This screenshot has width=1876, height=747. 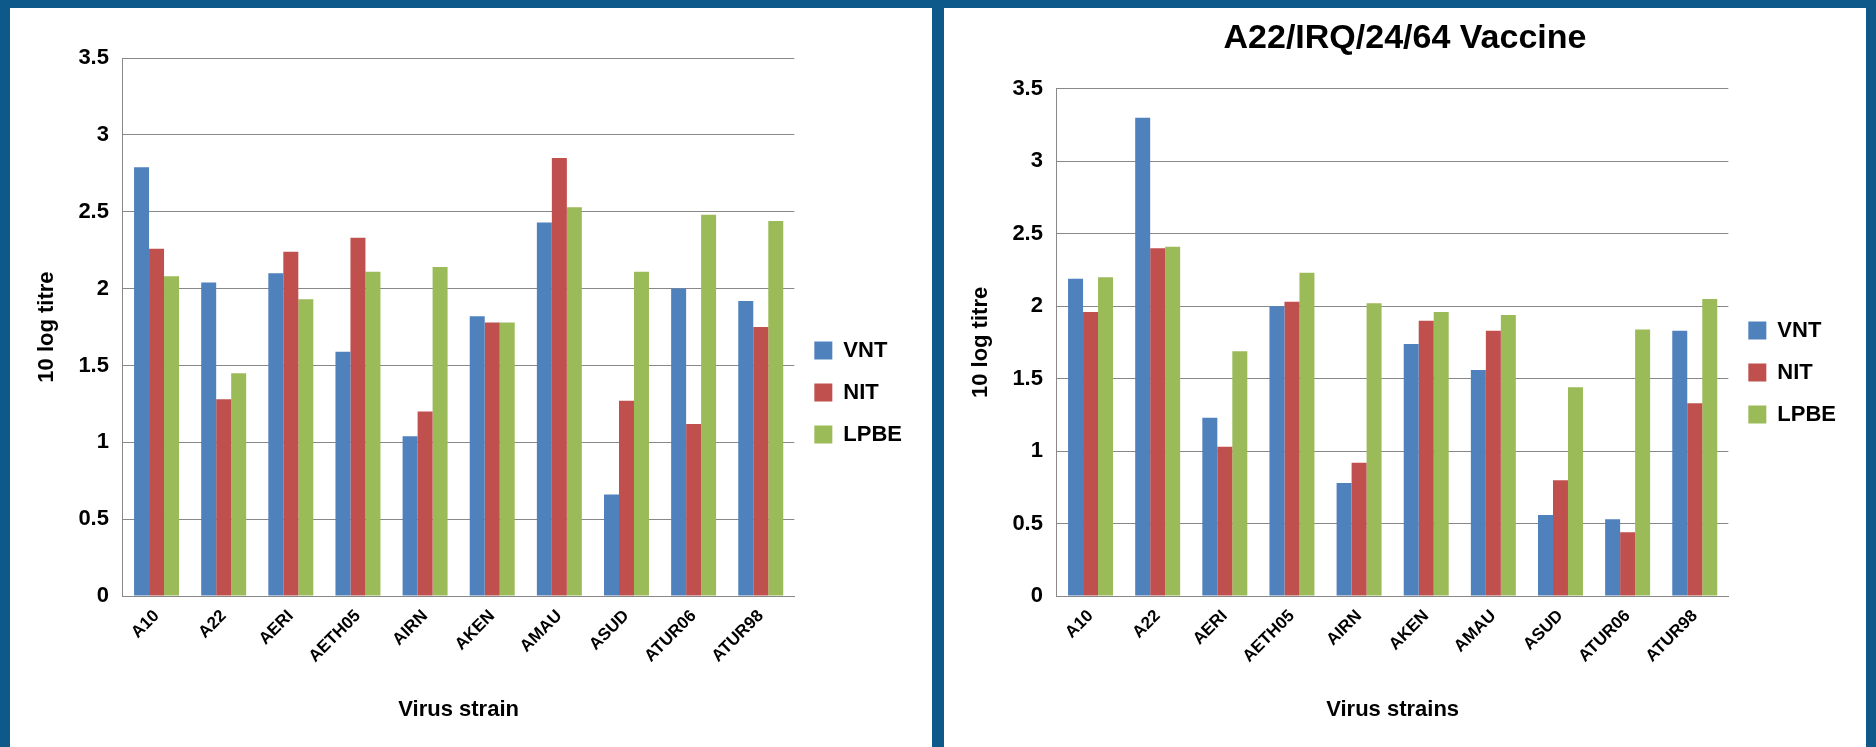 I want to click on x-axis-title: Virus strain, so click(x=458, y=708).